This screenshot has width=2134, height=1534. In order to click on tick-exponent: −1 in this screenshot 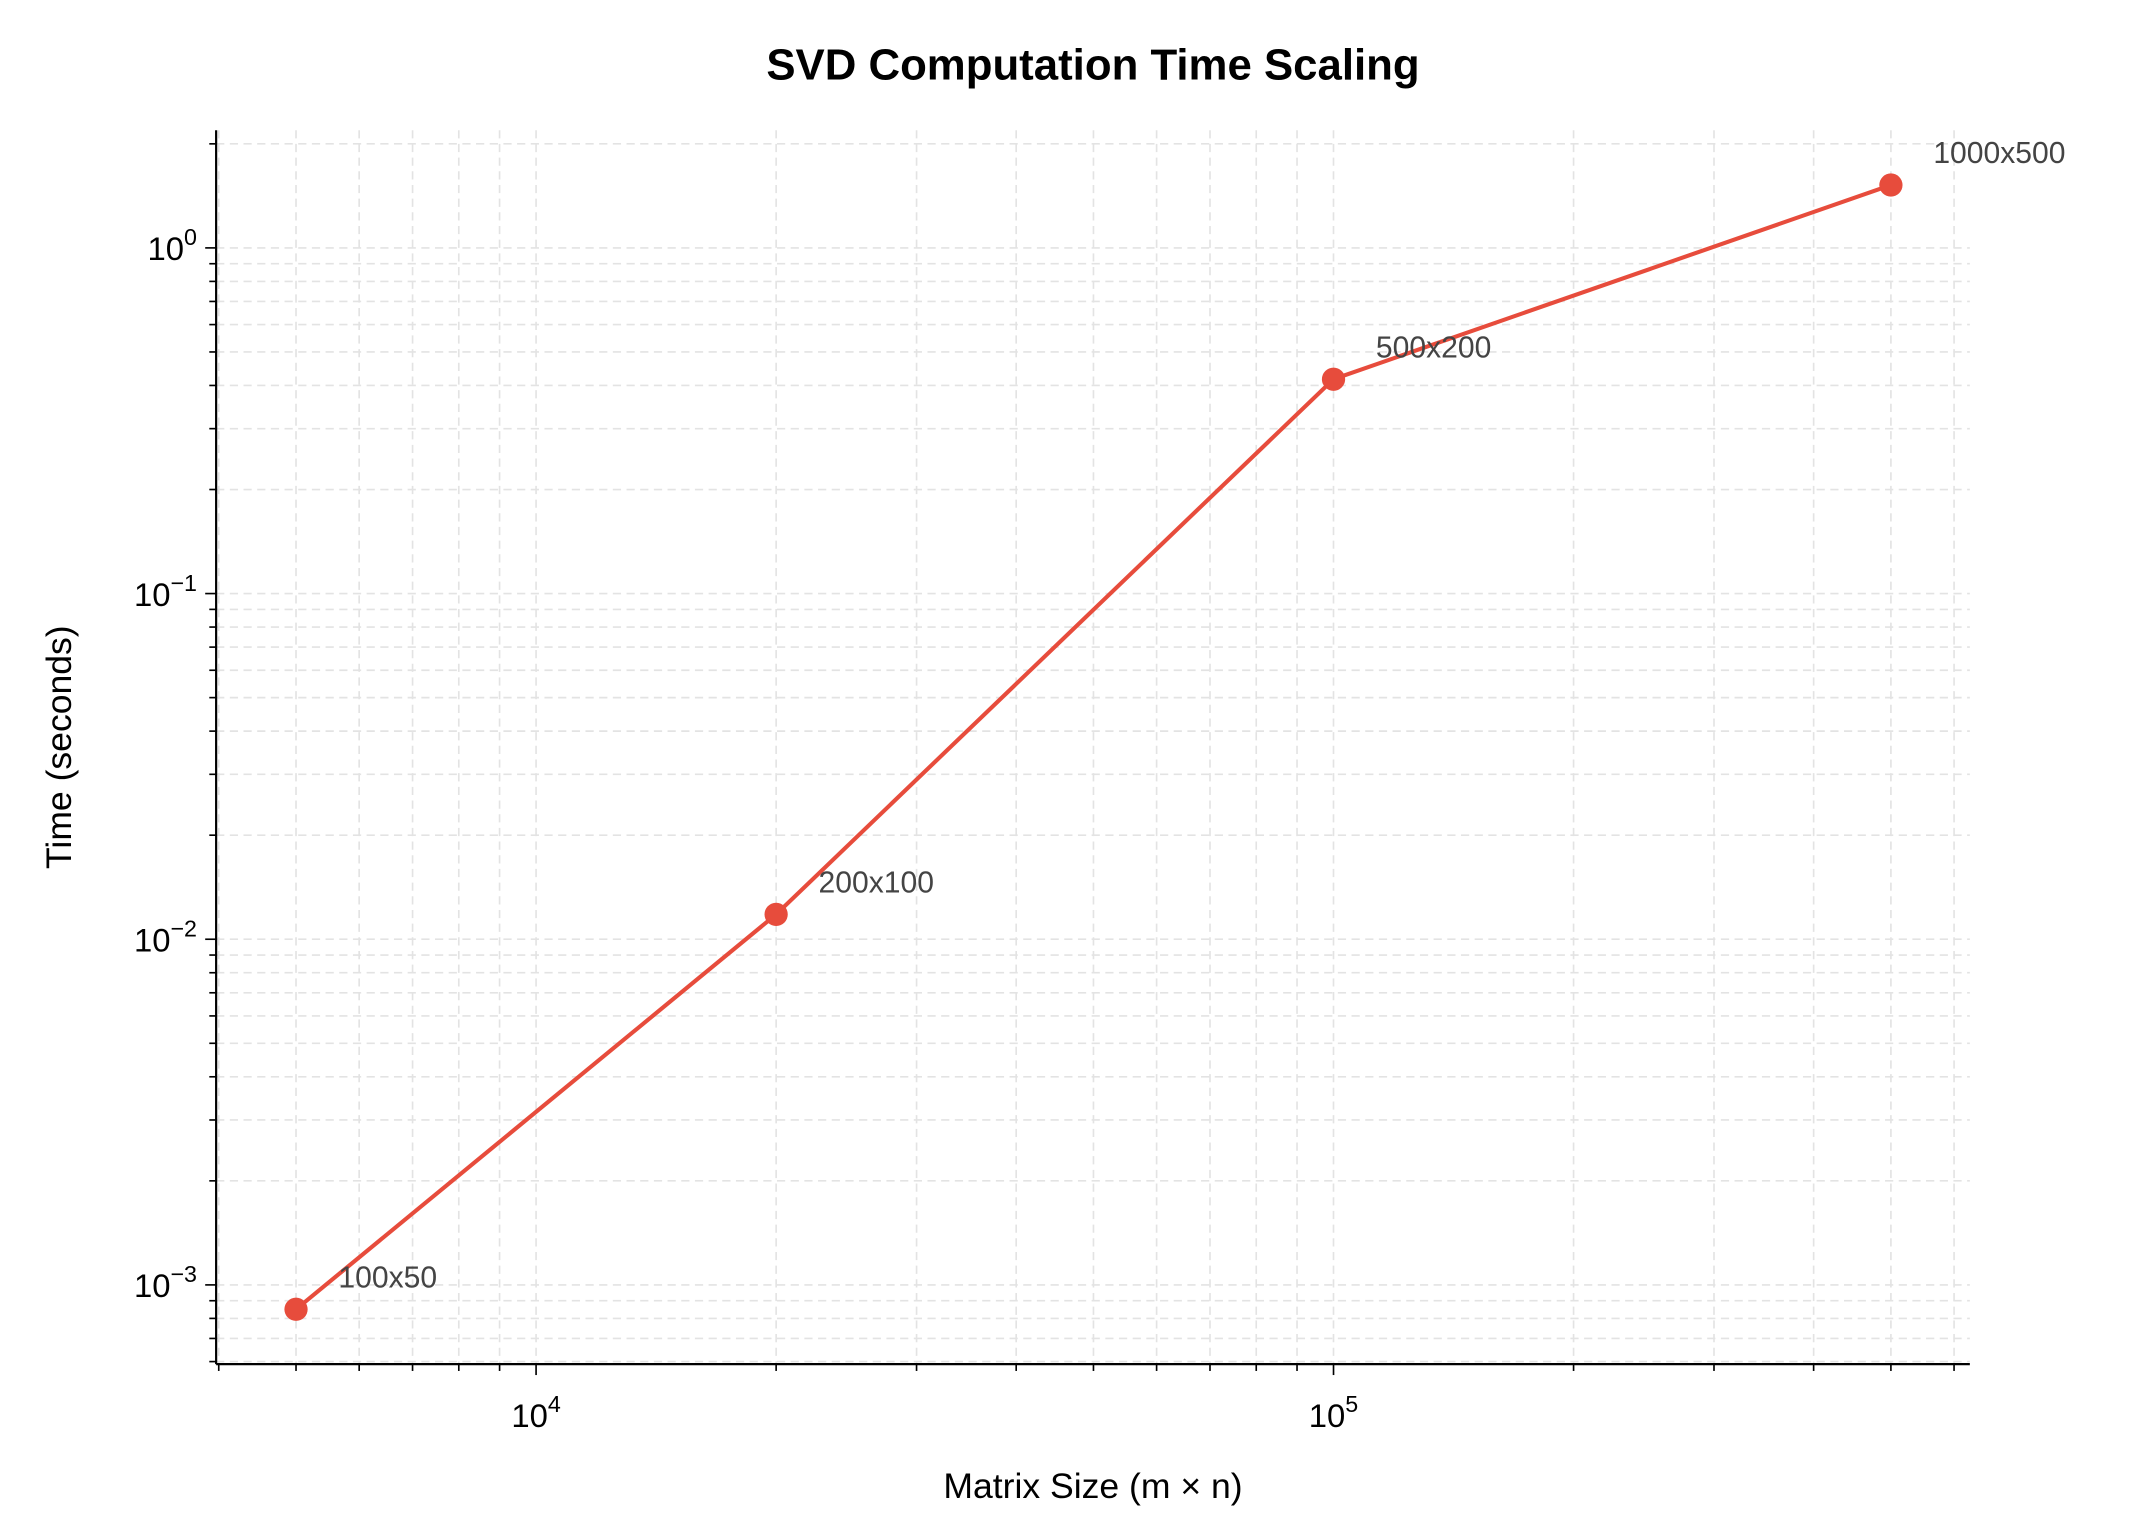, I will do `click(183, 583)`.